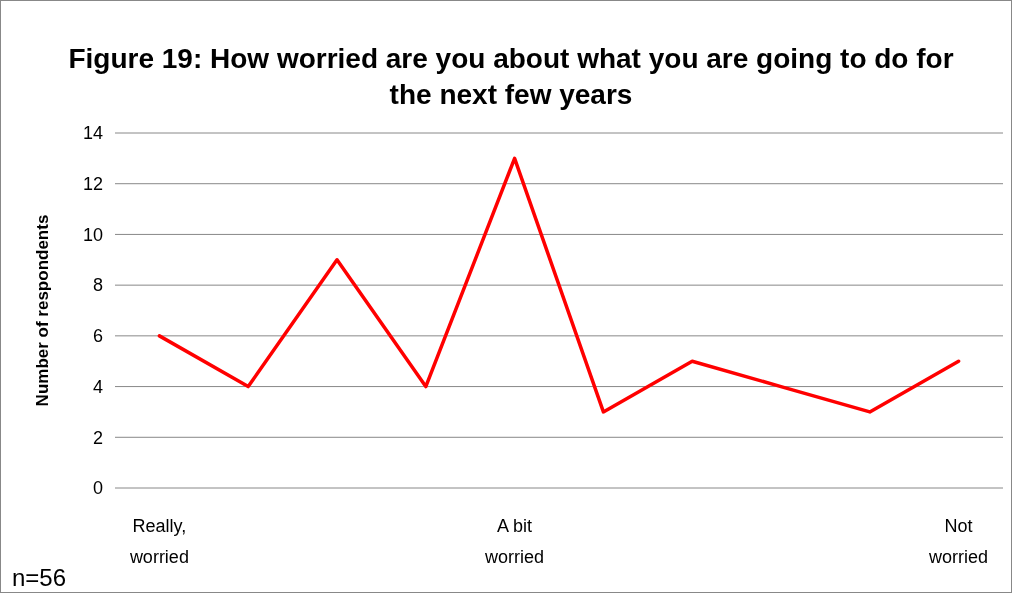 The width and height of the screenshot is (1012, 593). Describe the element at coordinates (97, 285) in the screenshot. I see `y-tick-label: 8` at that location.